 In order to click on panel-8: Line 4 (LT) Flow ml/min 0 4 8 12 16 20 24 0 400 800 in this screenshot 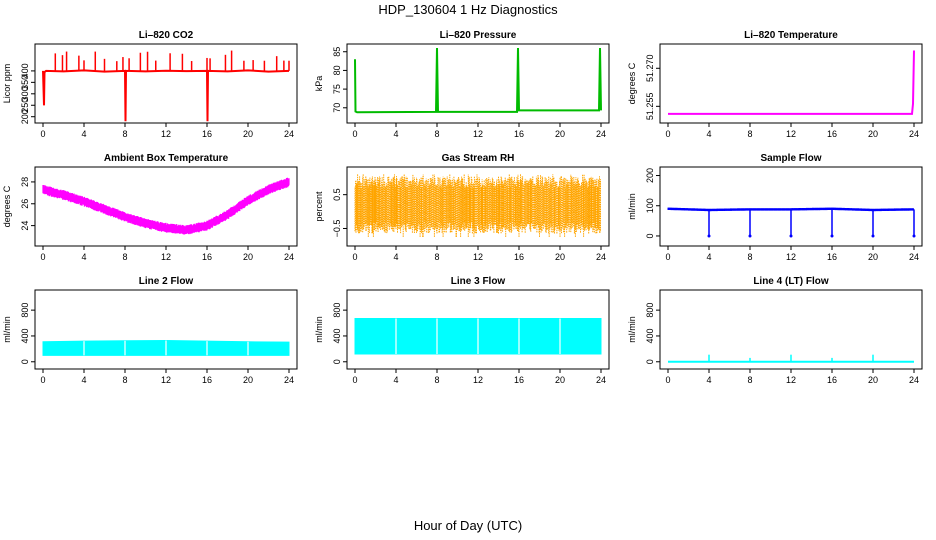, I will do `click(775, 330)`.